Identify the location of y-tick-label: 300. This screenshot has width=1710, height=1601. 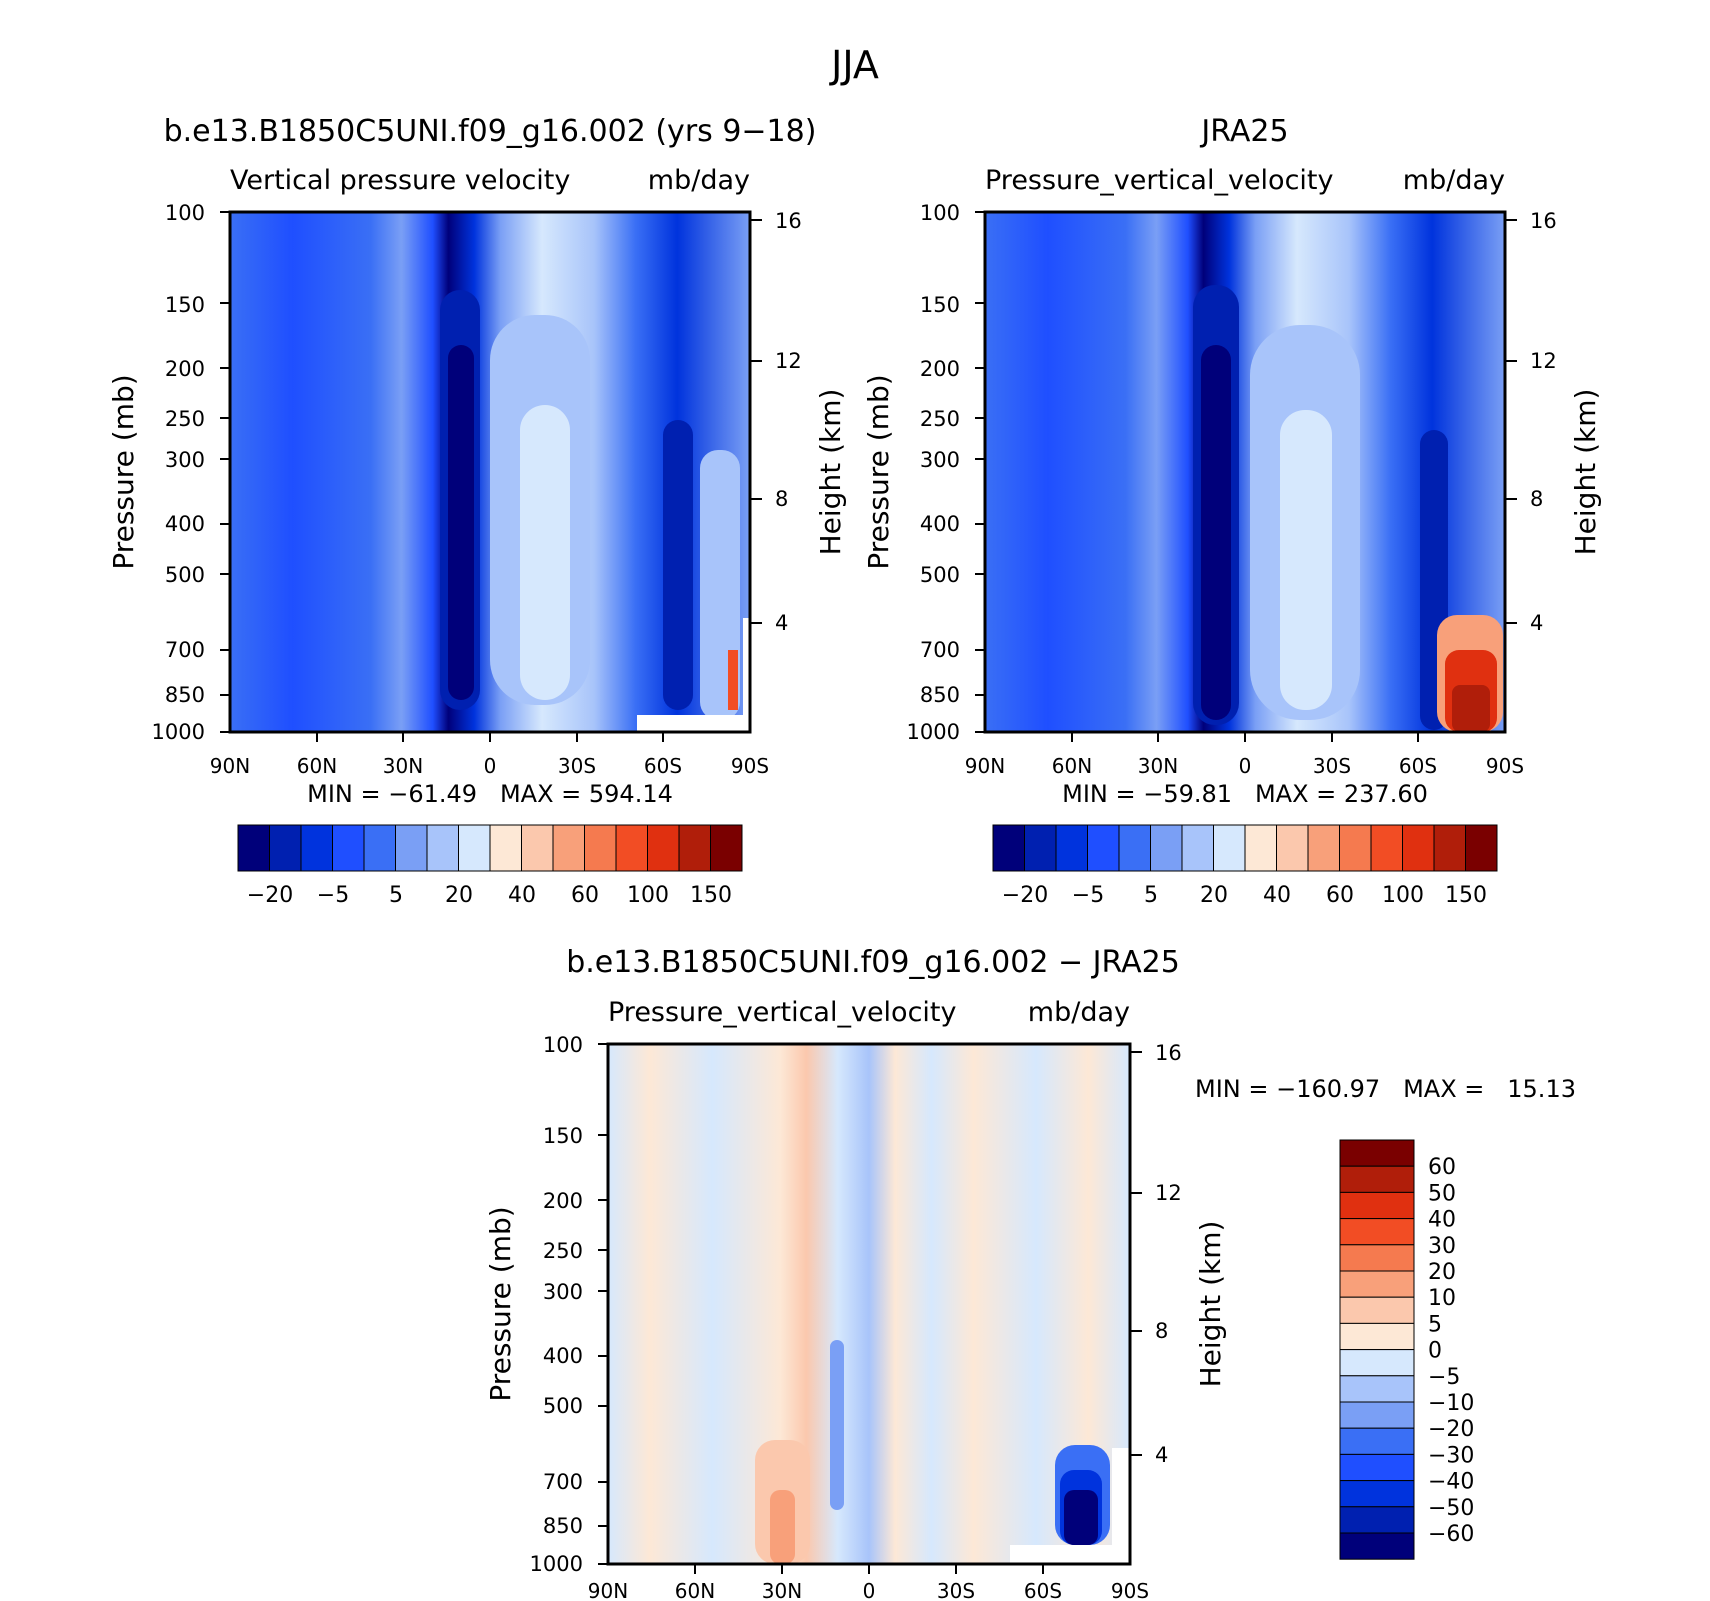
(563, 1292).